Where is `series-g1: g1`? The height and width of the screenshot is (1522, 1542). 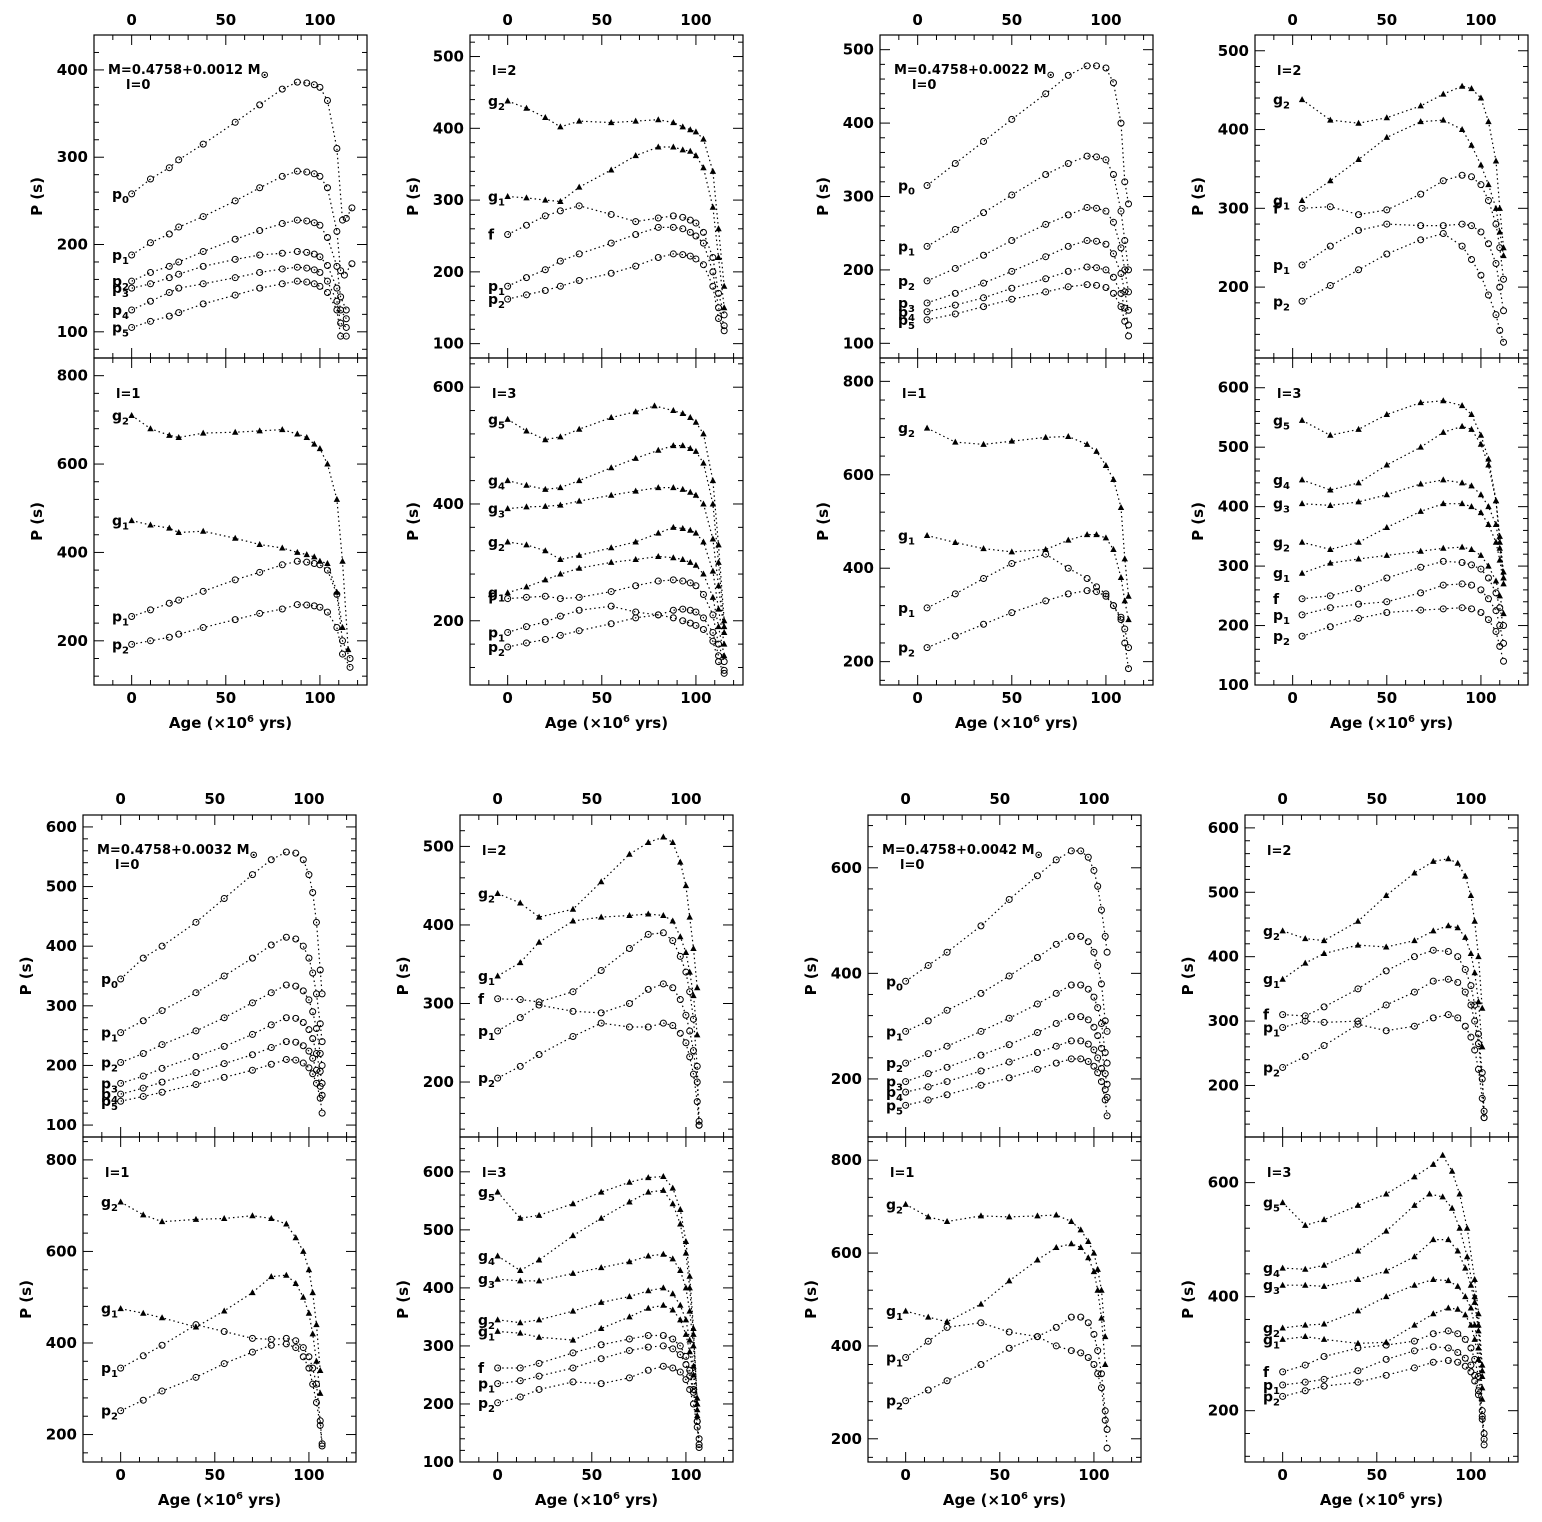
series-g1: g1 is located at coordinates (1390, 187).